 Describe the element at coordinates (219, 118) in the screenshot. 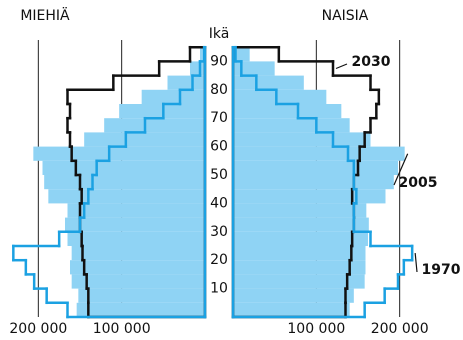

I see `y-tick-label: 70` at that location.